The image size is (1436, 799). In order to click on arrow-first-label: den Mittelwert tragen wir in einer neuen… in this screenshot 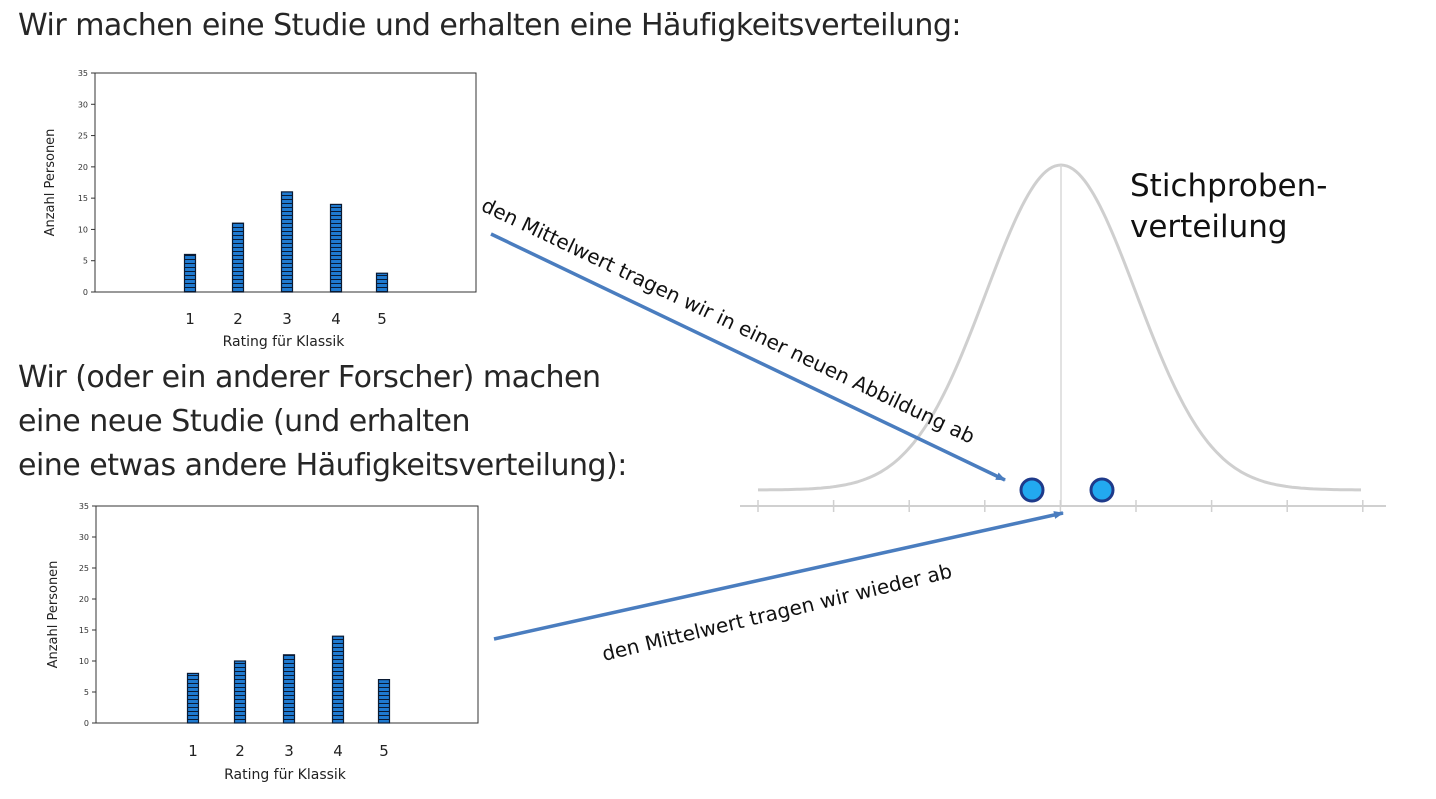, I will do `click(728, 321)`.